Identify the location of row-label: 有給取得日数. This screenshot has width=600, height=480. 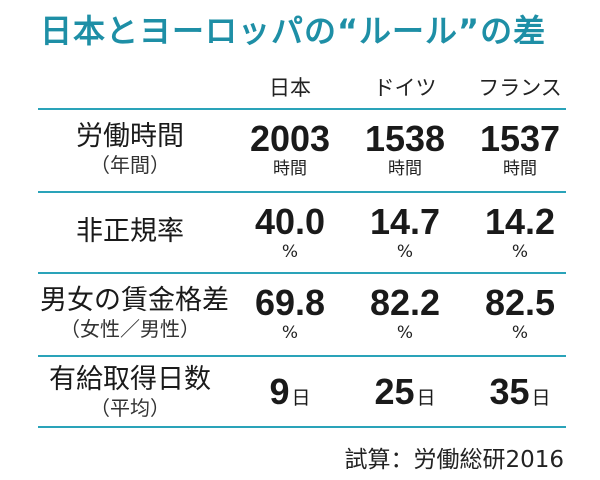
(130, 379).